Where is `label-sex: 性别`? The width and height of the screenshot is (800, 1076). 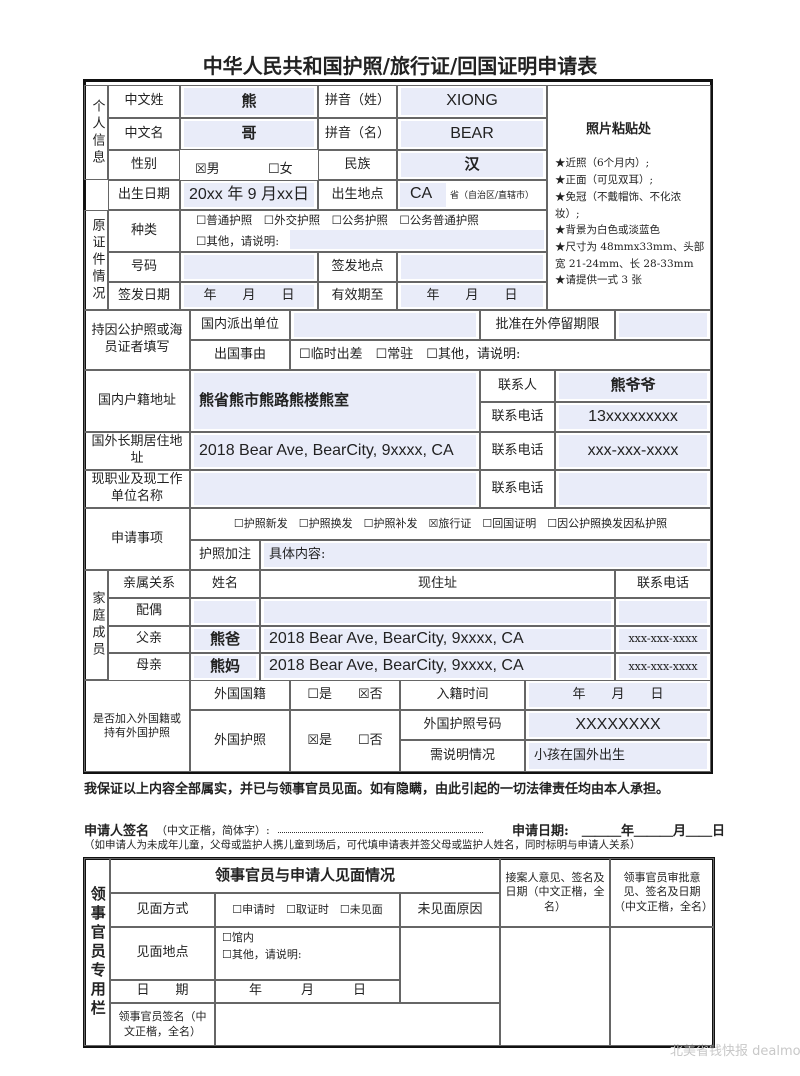 label-sex: 性别 is located at coordinates (144, 165).